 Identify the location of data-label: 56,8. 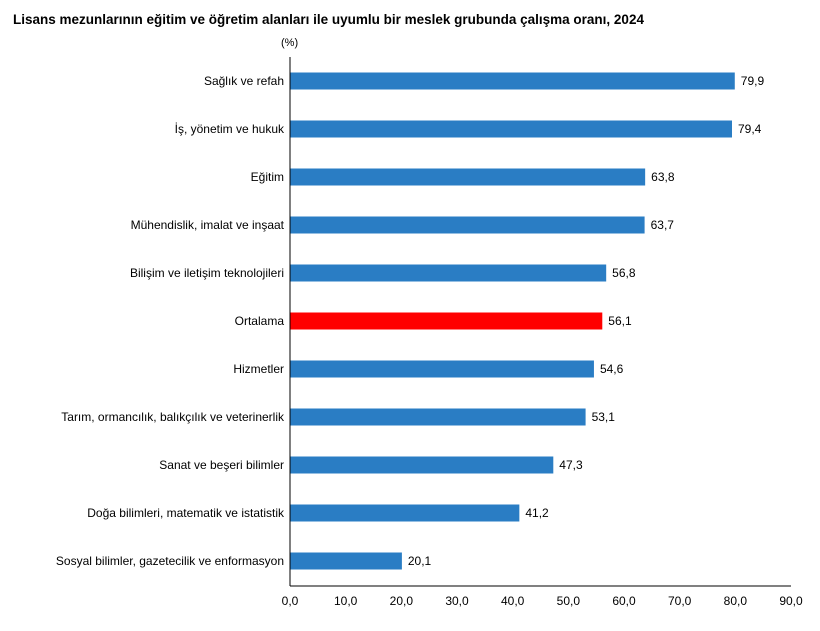
(624, 273).